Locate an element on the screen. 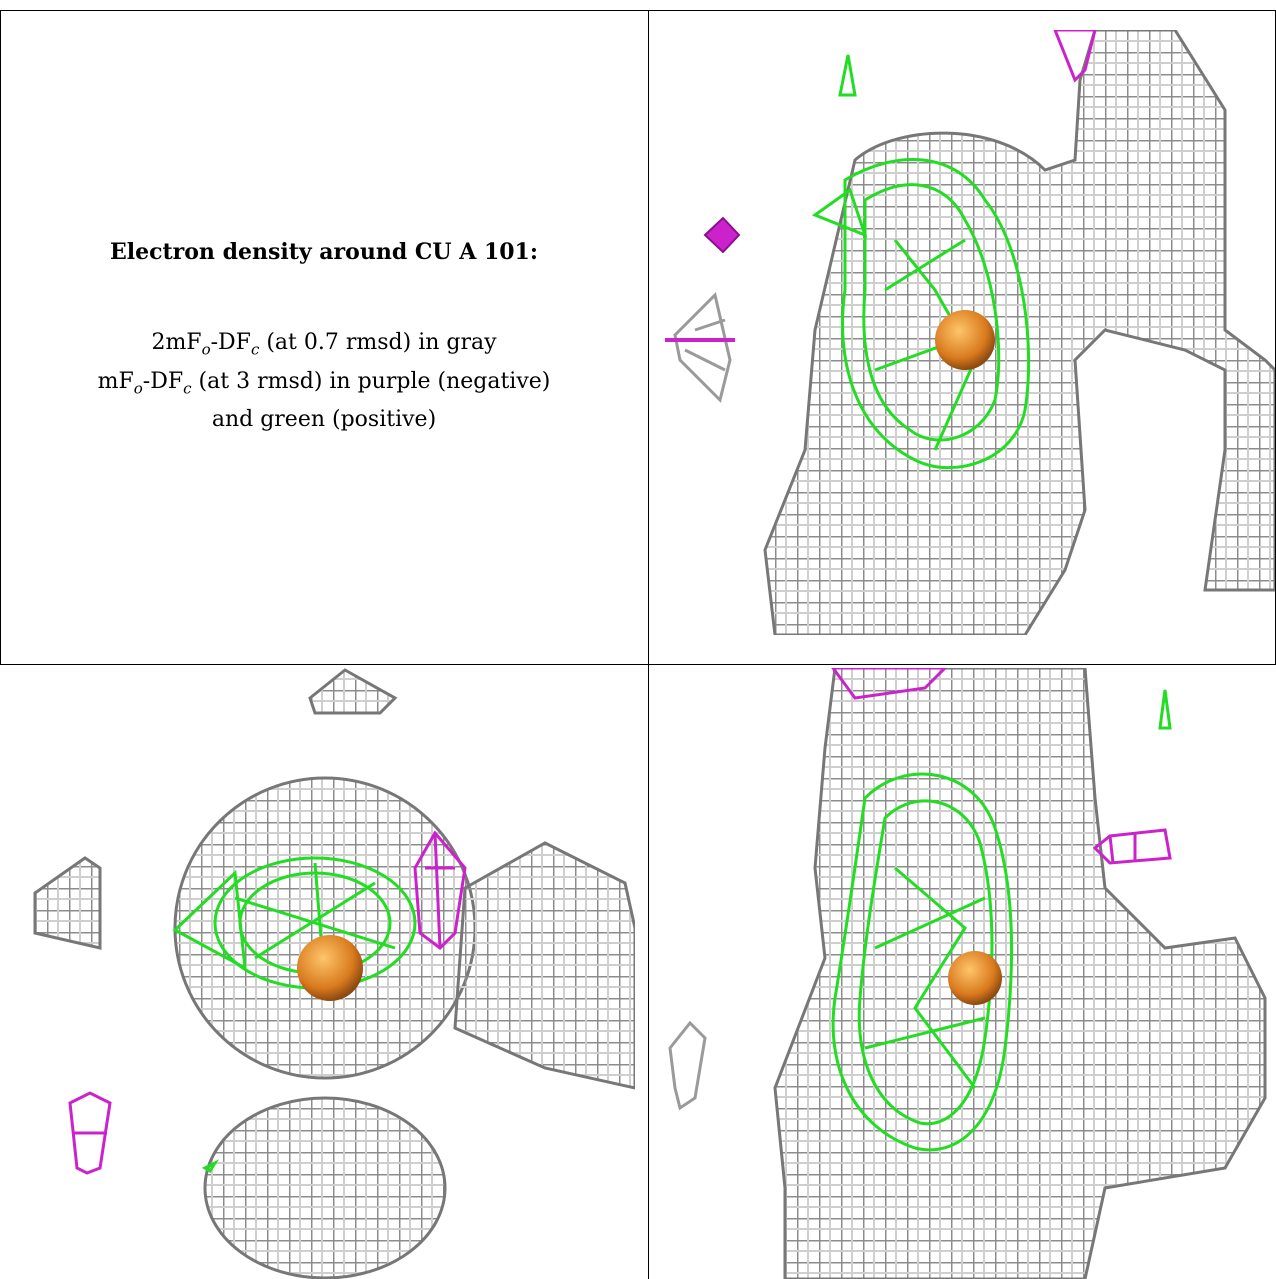  caption-text: mF is located at coordinates (115, 381).